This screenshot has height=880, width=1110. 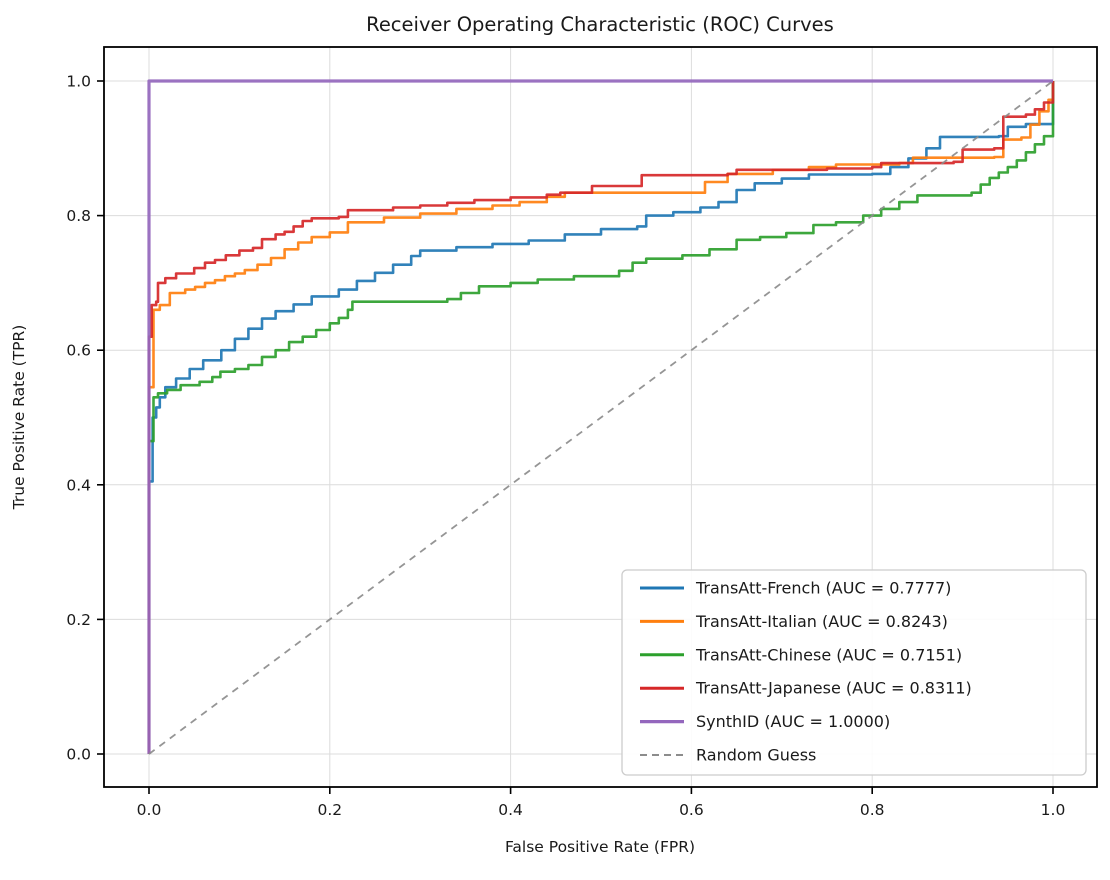 What do you see at coordinates (823, 588) in the screenshot?
I see `legend-item-label: TransAtt-French (AUC = 0.7777)` at bounding box center [823, 588].